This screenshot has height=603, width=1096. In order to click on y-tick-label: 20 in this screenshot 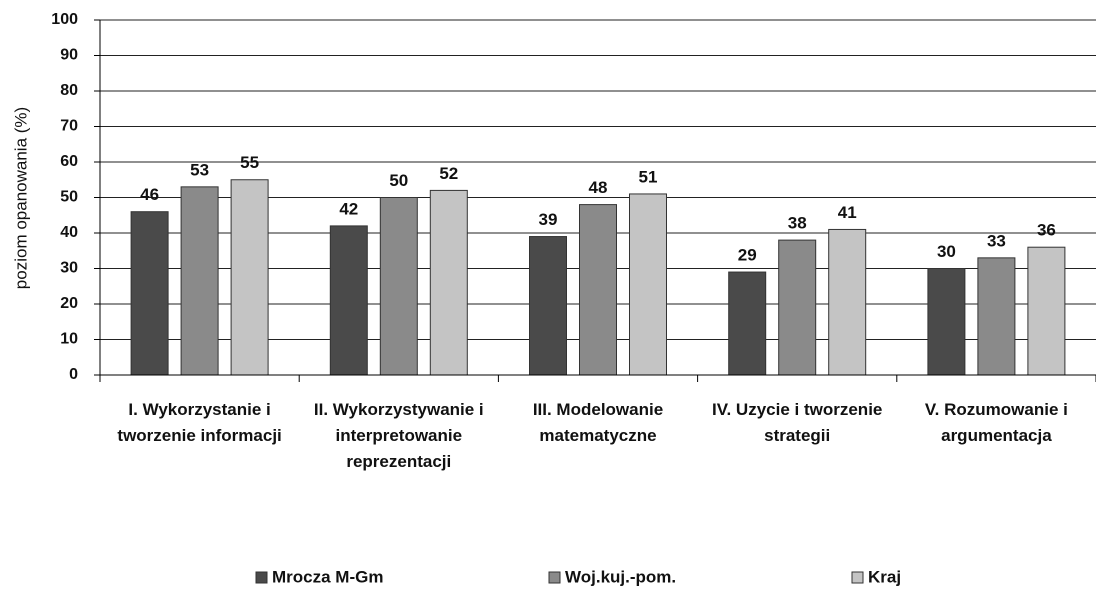, I will do `click(69, 303)`.